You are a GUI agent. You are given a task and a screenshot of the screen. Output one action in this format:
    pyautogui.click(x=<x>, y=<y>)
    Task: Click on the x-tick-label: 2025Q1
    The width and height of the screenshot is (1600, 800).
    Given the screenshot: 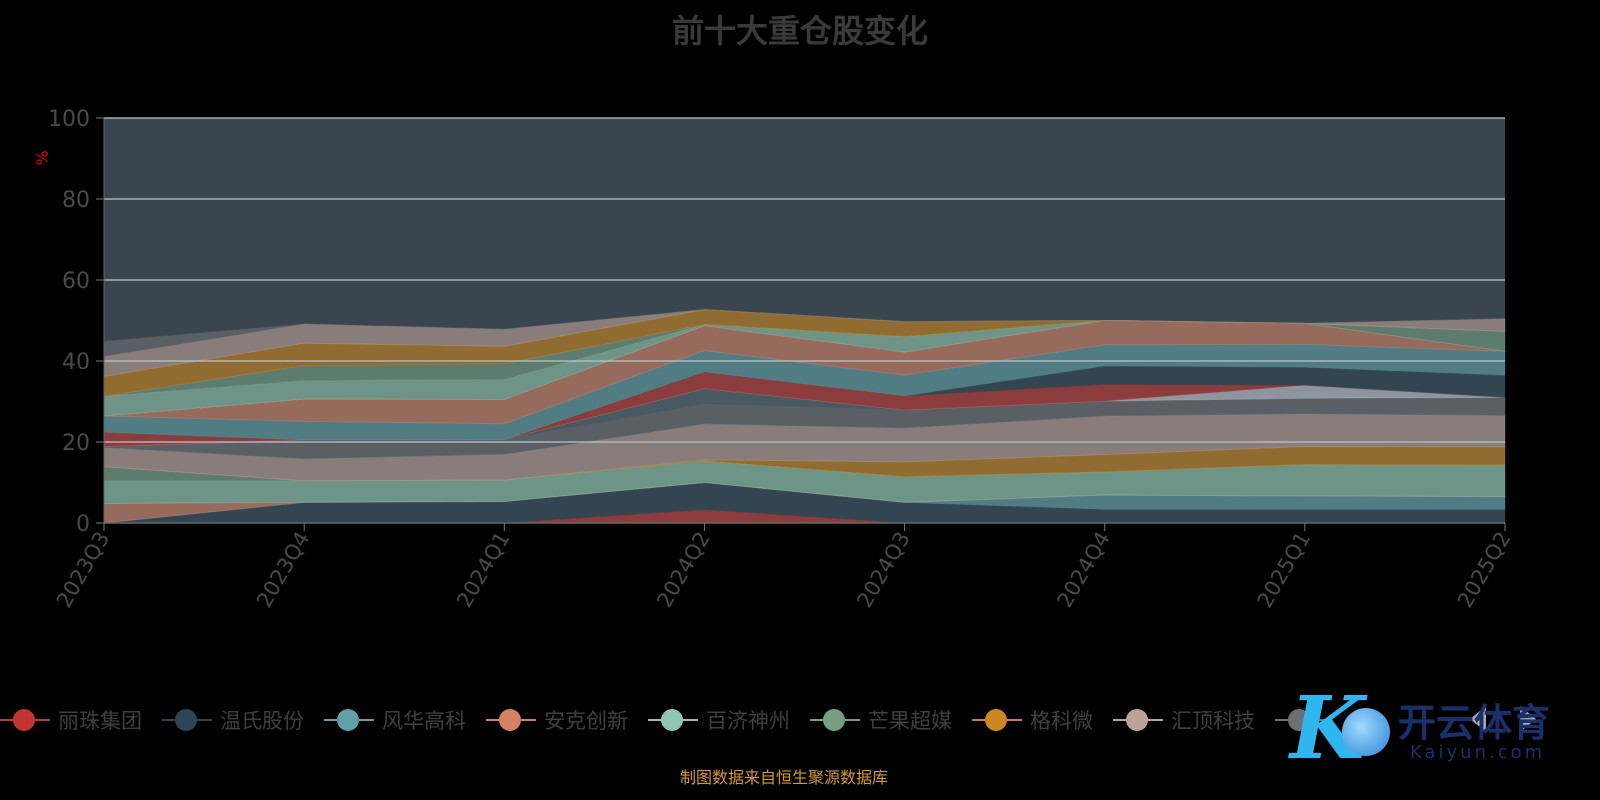 What is the action you would take?
    pyautogui.click(x=1284, y=570)
    